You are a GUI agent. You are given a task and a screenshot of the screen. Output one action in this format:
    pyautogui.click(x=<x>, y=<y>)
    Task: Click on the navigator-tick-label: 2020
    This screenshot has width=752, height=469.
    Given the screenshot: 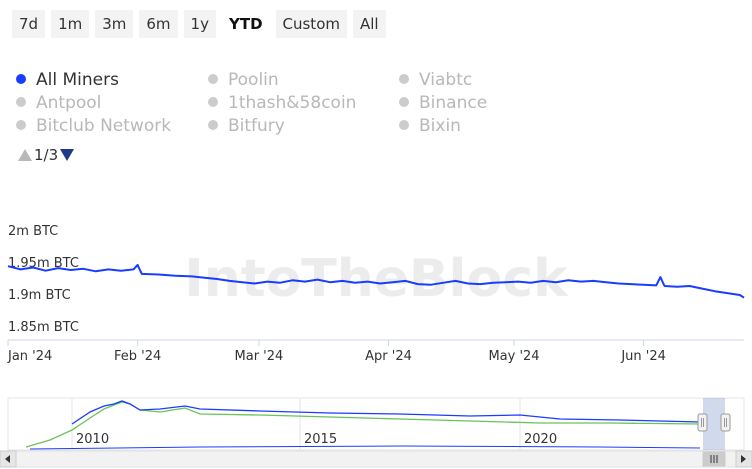 What is the action you would take?
    pyautogui.click(x=540, y=439)
    